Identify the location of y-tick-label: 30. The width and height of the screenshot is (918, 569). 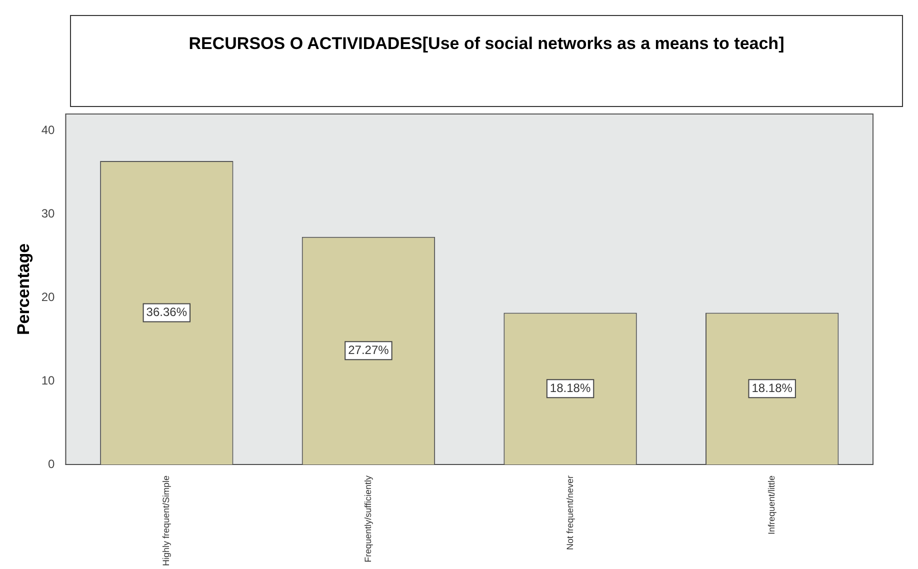
(48, 213).